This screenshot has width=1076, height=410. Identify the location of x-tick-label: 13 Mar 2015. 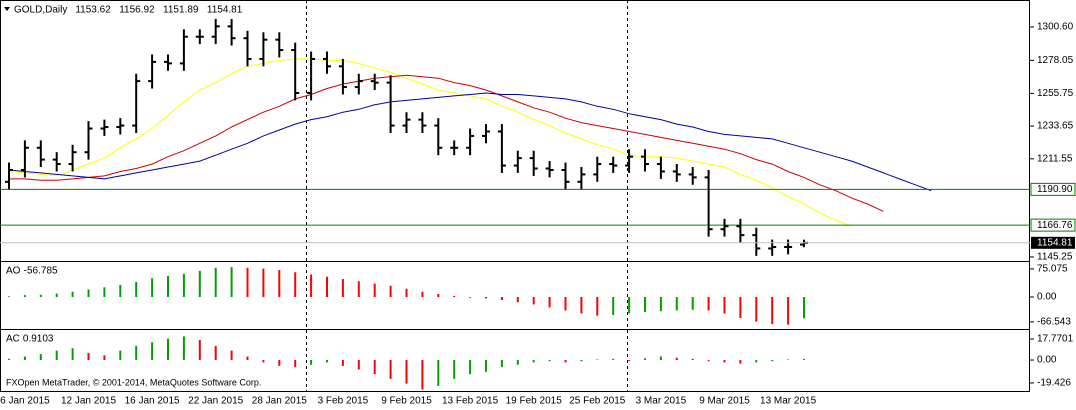
(788, 401).